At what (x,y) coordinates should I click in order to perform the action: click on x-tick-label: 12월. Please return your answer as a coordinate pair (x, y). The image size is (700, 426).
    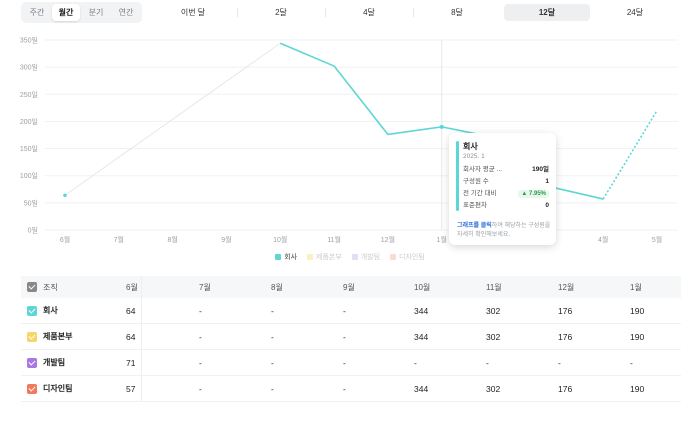
    Looking at the image, I should click on (388, 239).